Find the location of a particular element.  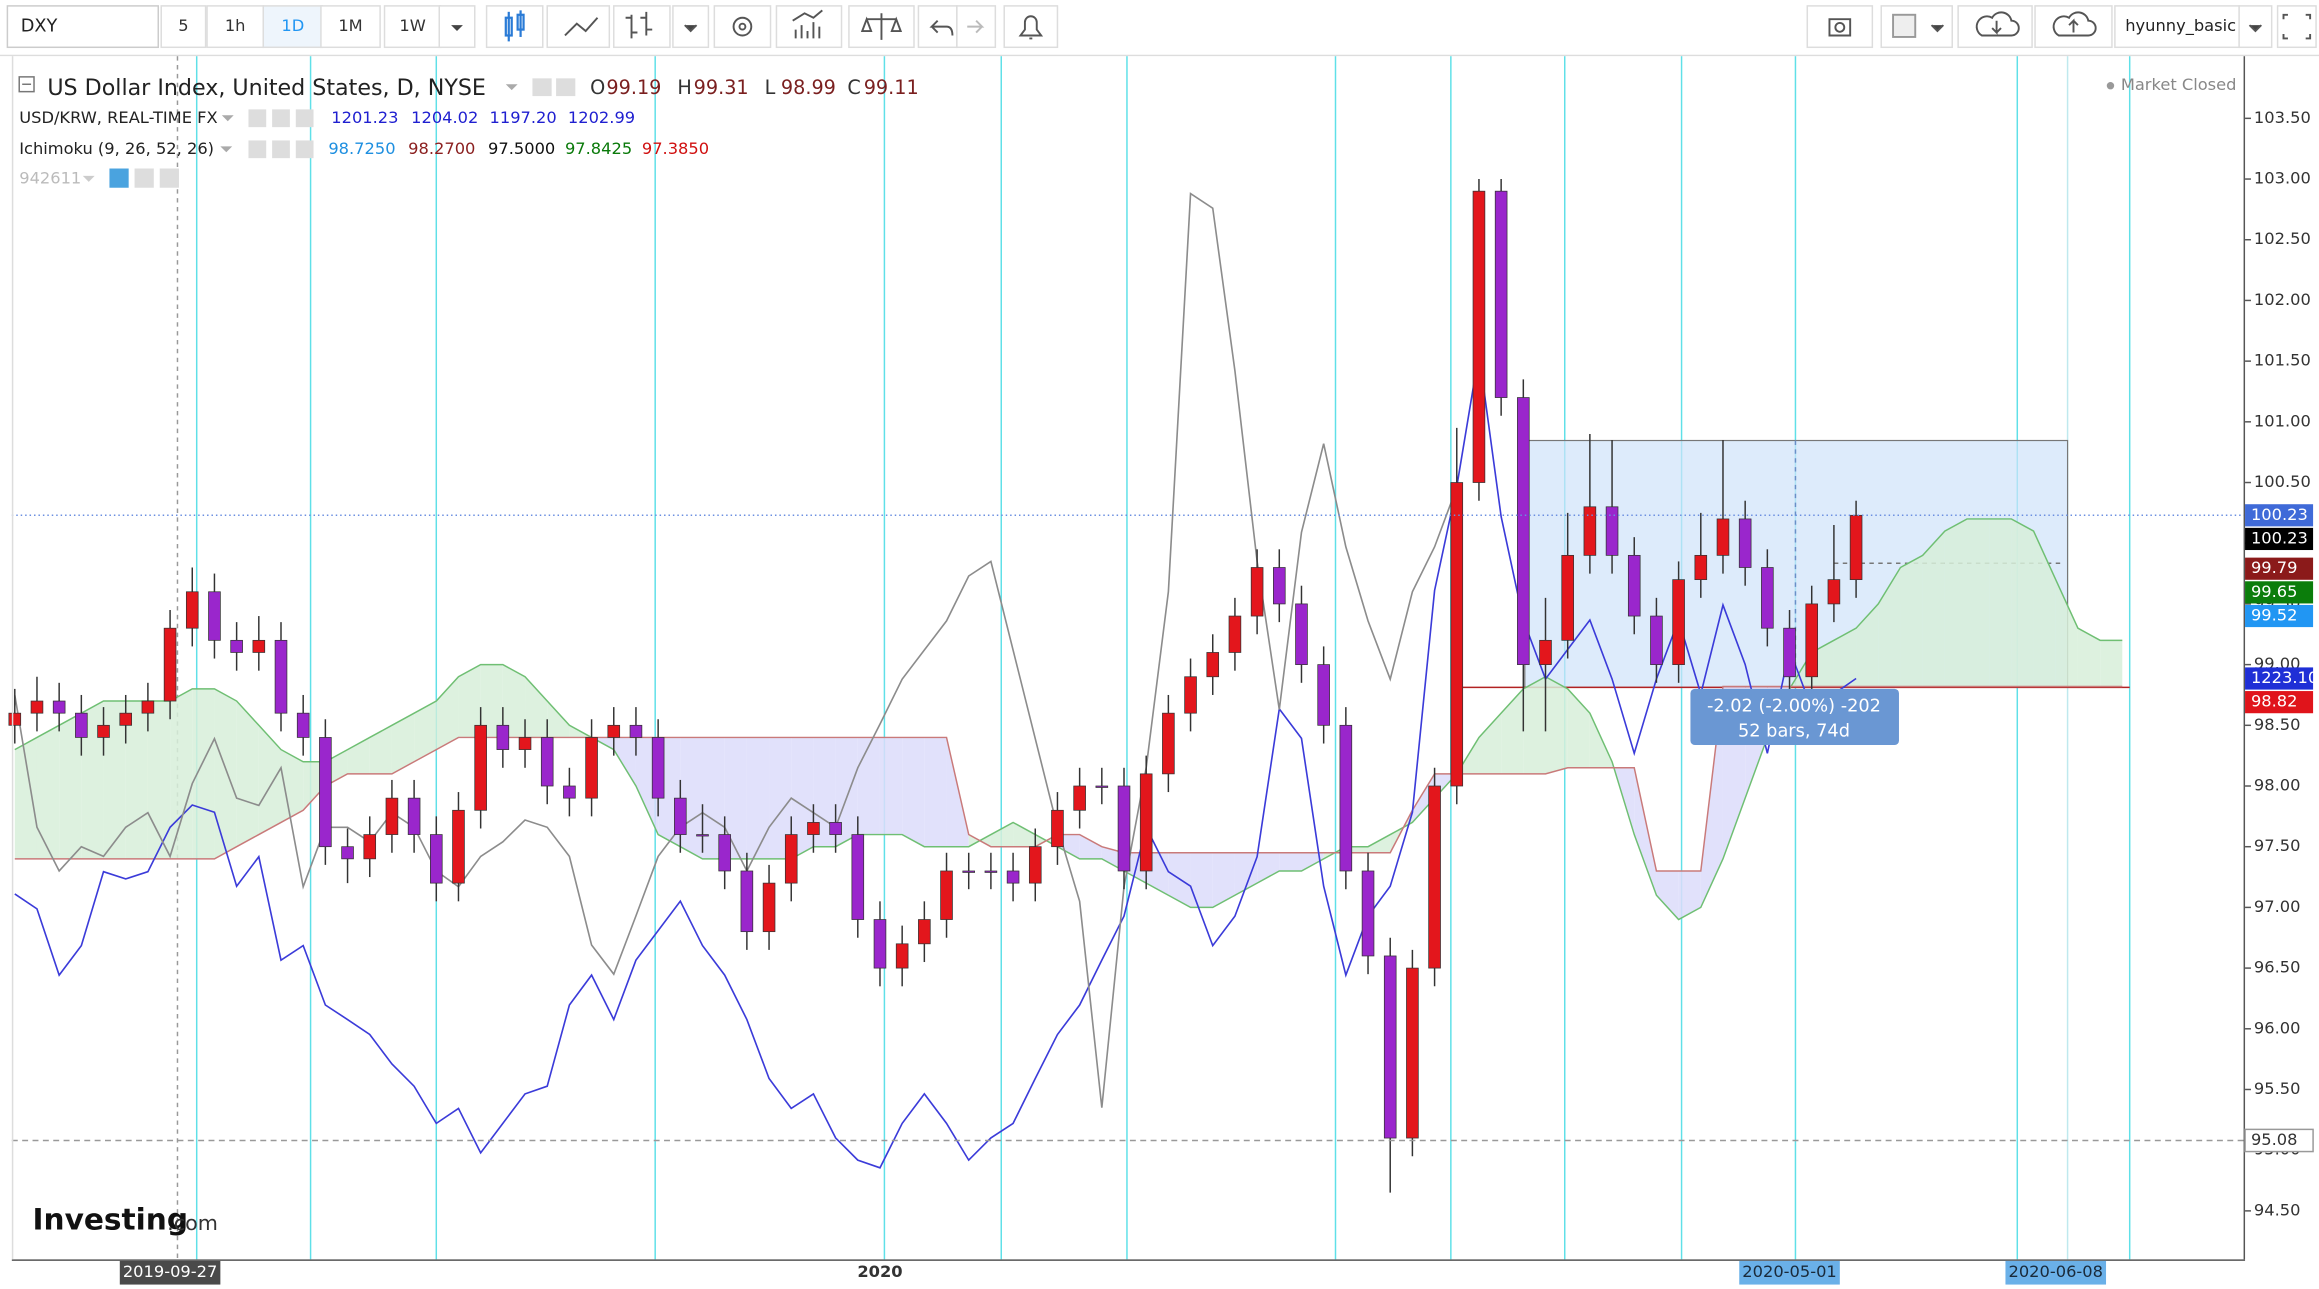

measure-label-box is located at coordinates (1794, 717).